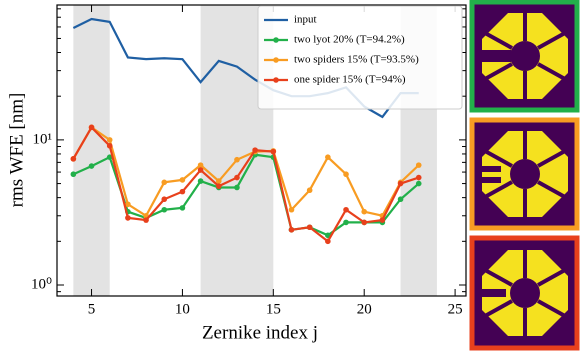  Describe the element at coordinates (305, 20) in the screenshot. I see `legend-label: input` at that location.